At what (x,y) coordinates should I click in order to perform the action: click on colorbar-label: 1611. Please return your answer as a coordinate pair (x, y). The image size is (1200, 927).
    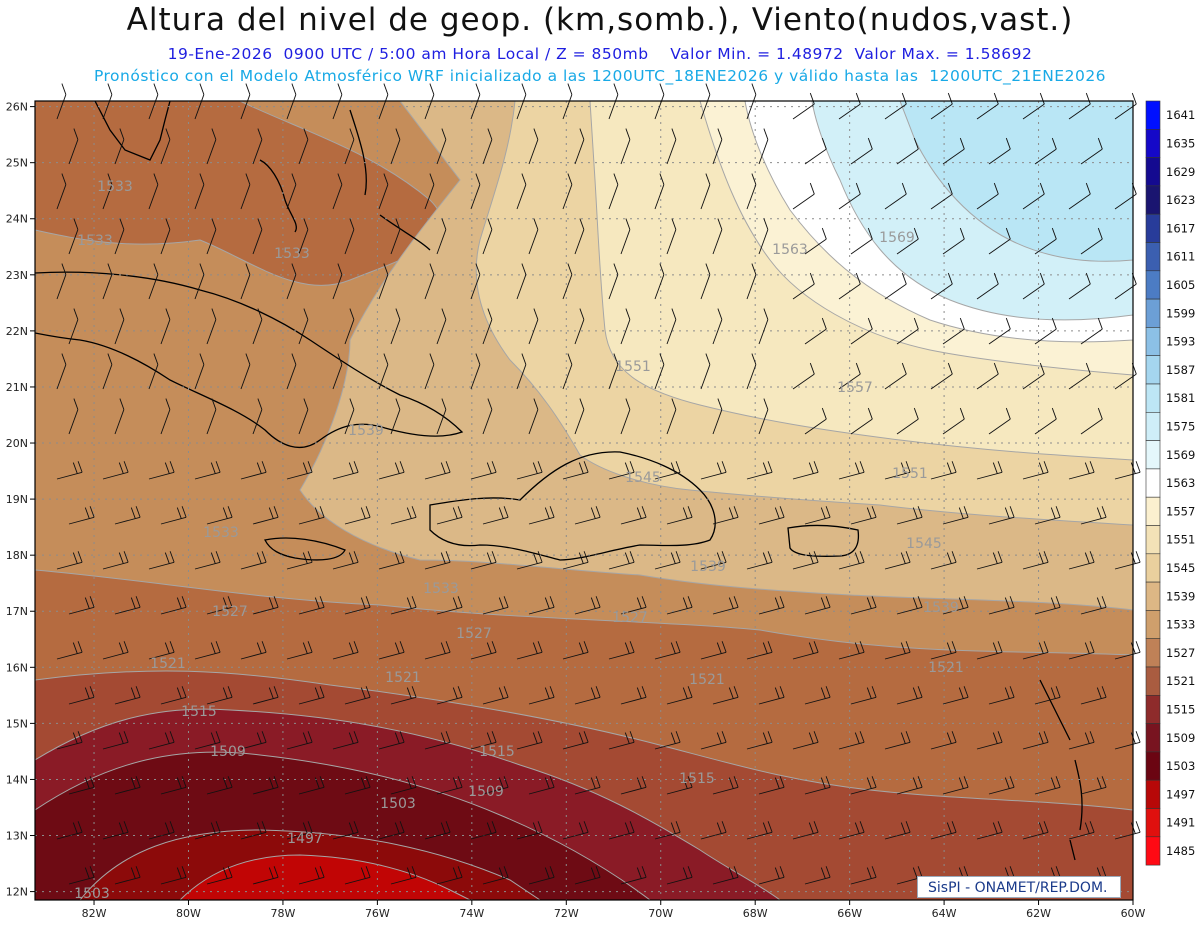
    Looking at the image, I should click on (1180, 257).